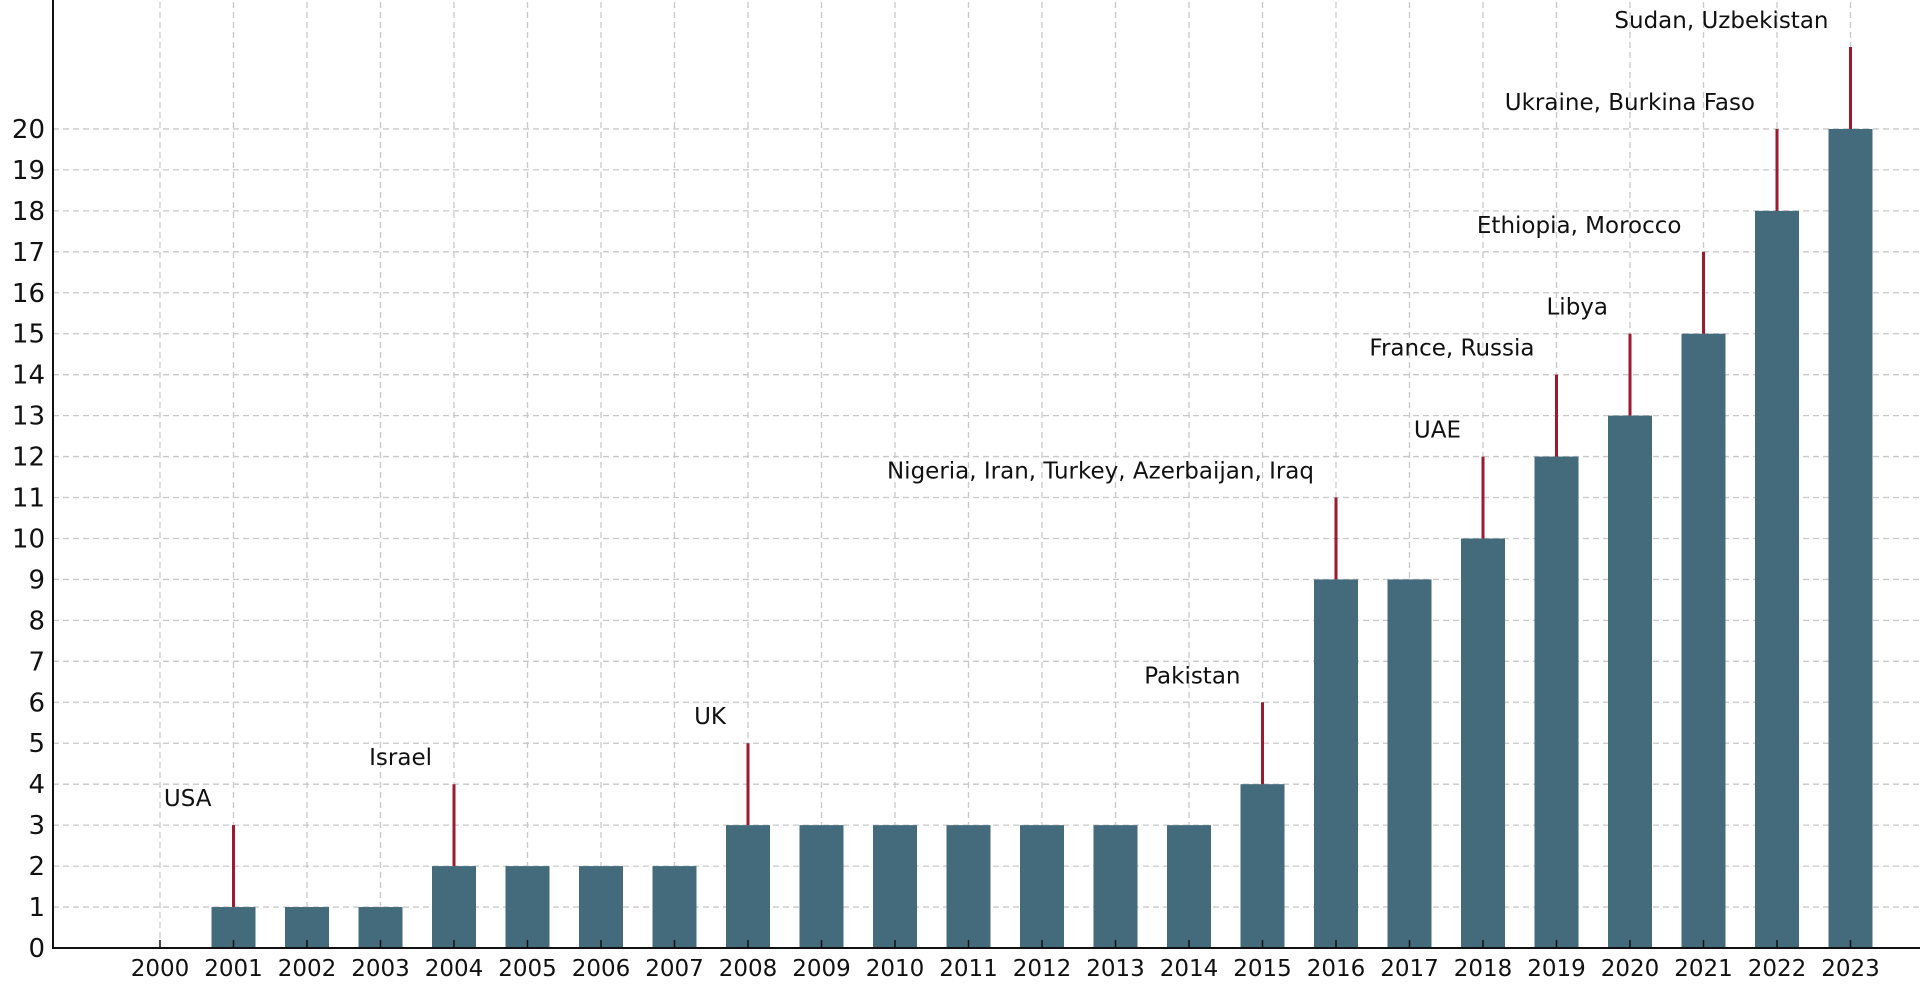 This screenshot has height=988, width=1920. I want to click on y-tick-label: 12, so click(28, 458).